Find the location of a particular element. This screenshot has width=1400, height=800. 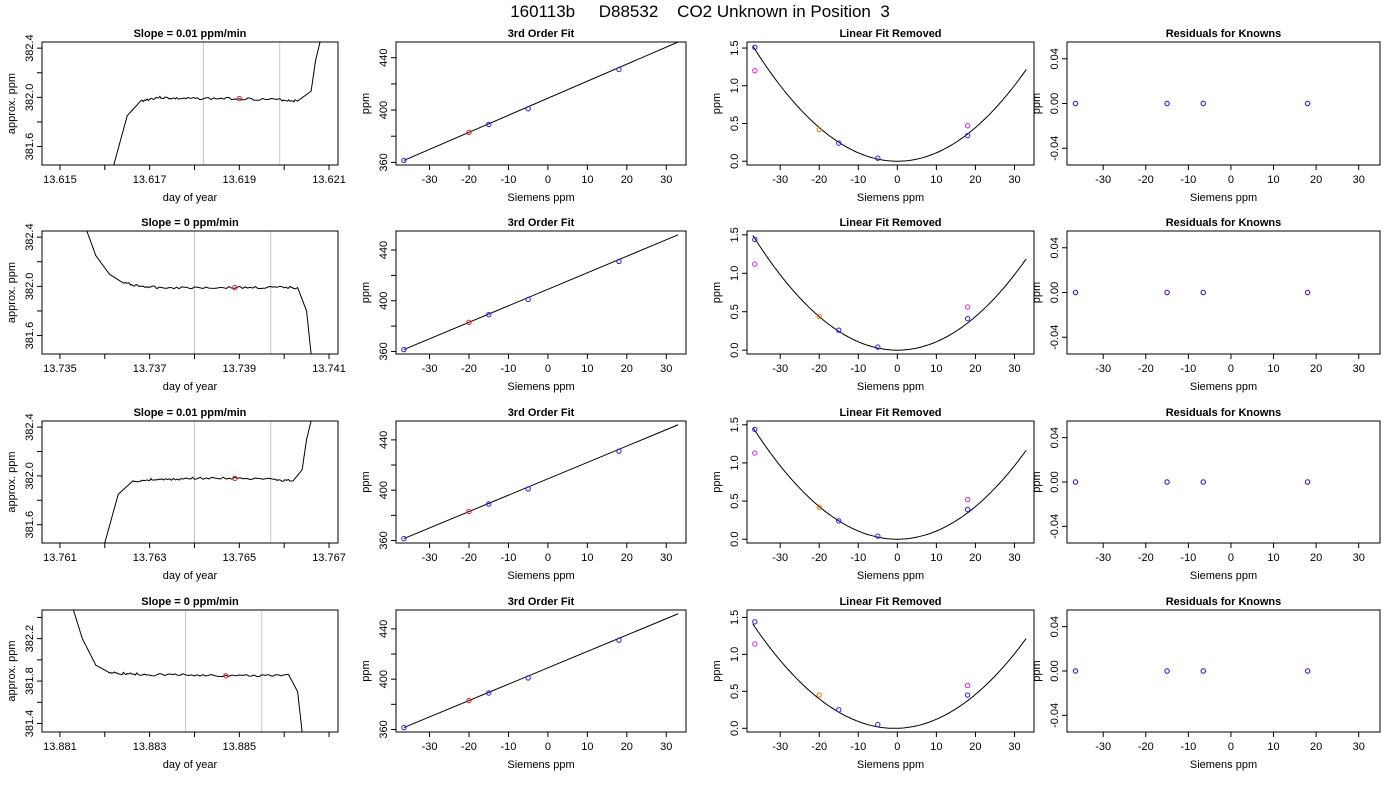

x-tick-label: 13.741 is located at coordinates (329, 369).